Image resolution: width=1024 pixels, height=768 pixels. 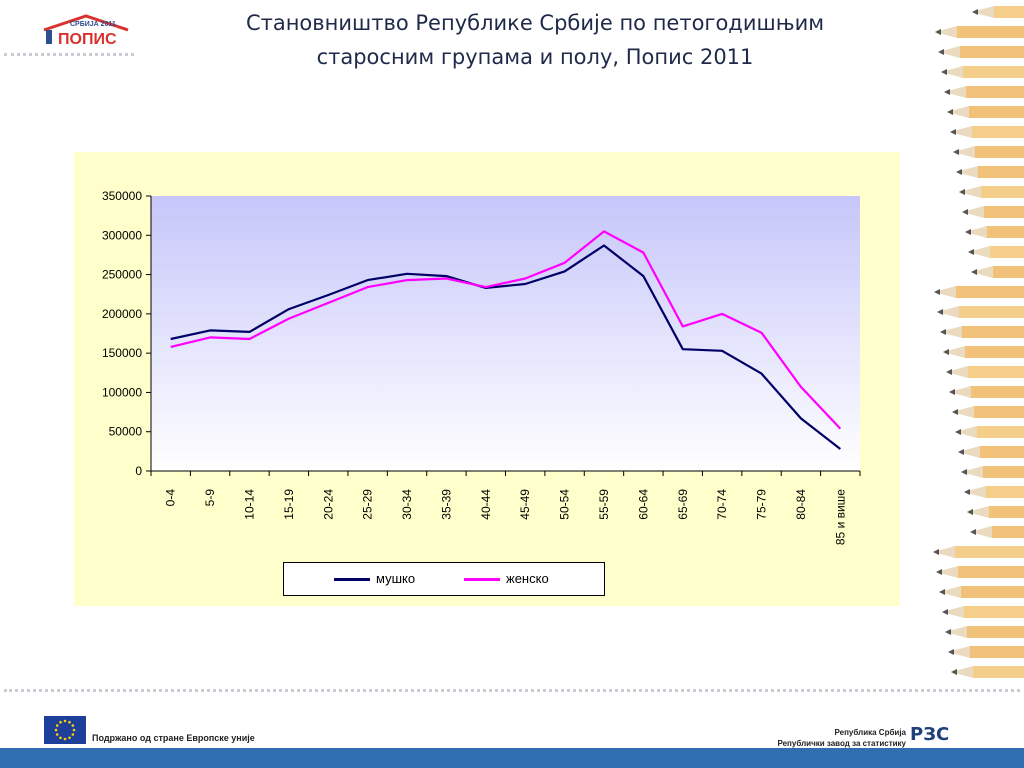 I want to click on y-tick-label: 250000, so click(x=122, y=275).